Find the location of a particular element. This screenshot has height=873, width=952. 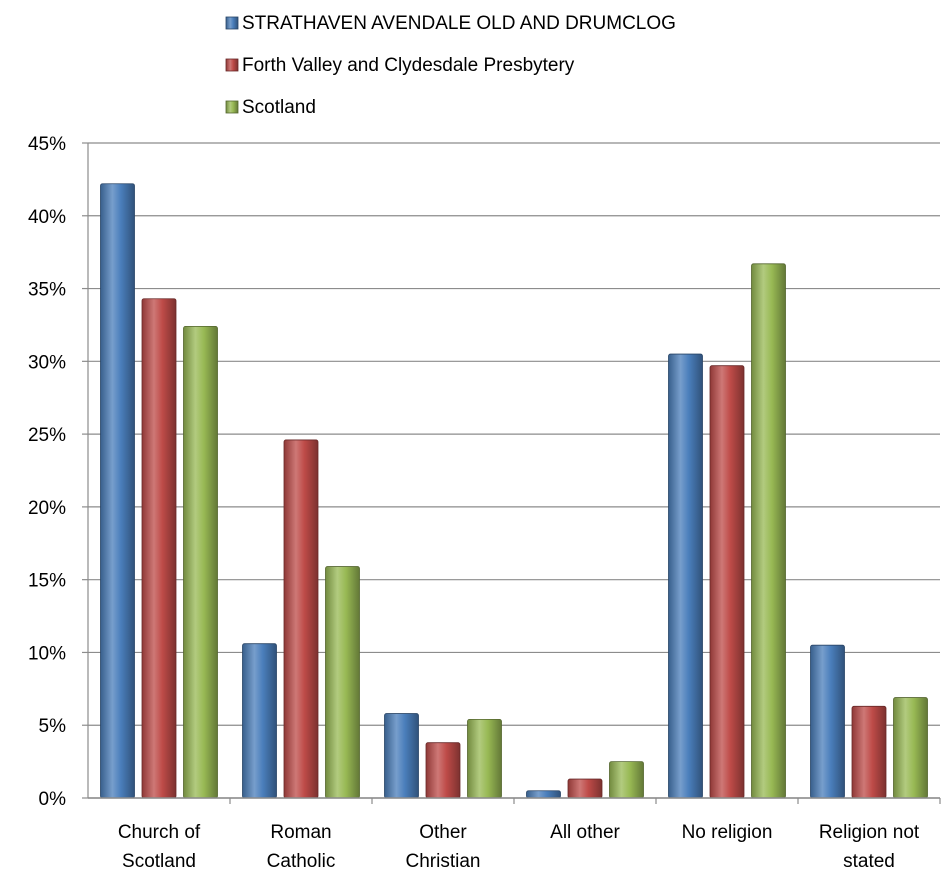

y-tick-label: 40% is located at coordinates (47, 217).